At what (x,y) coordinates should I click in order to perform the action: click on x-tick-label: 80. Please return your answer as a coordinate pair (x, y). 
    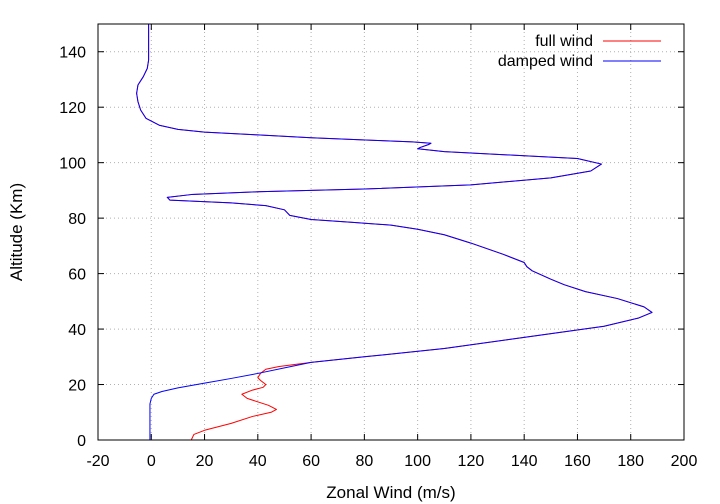
    Looking at the image, I should click on (364, 461).